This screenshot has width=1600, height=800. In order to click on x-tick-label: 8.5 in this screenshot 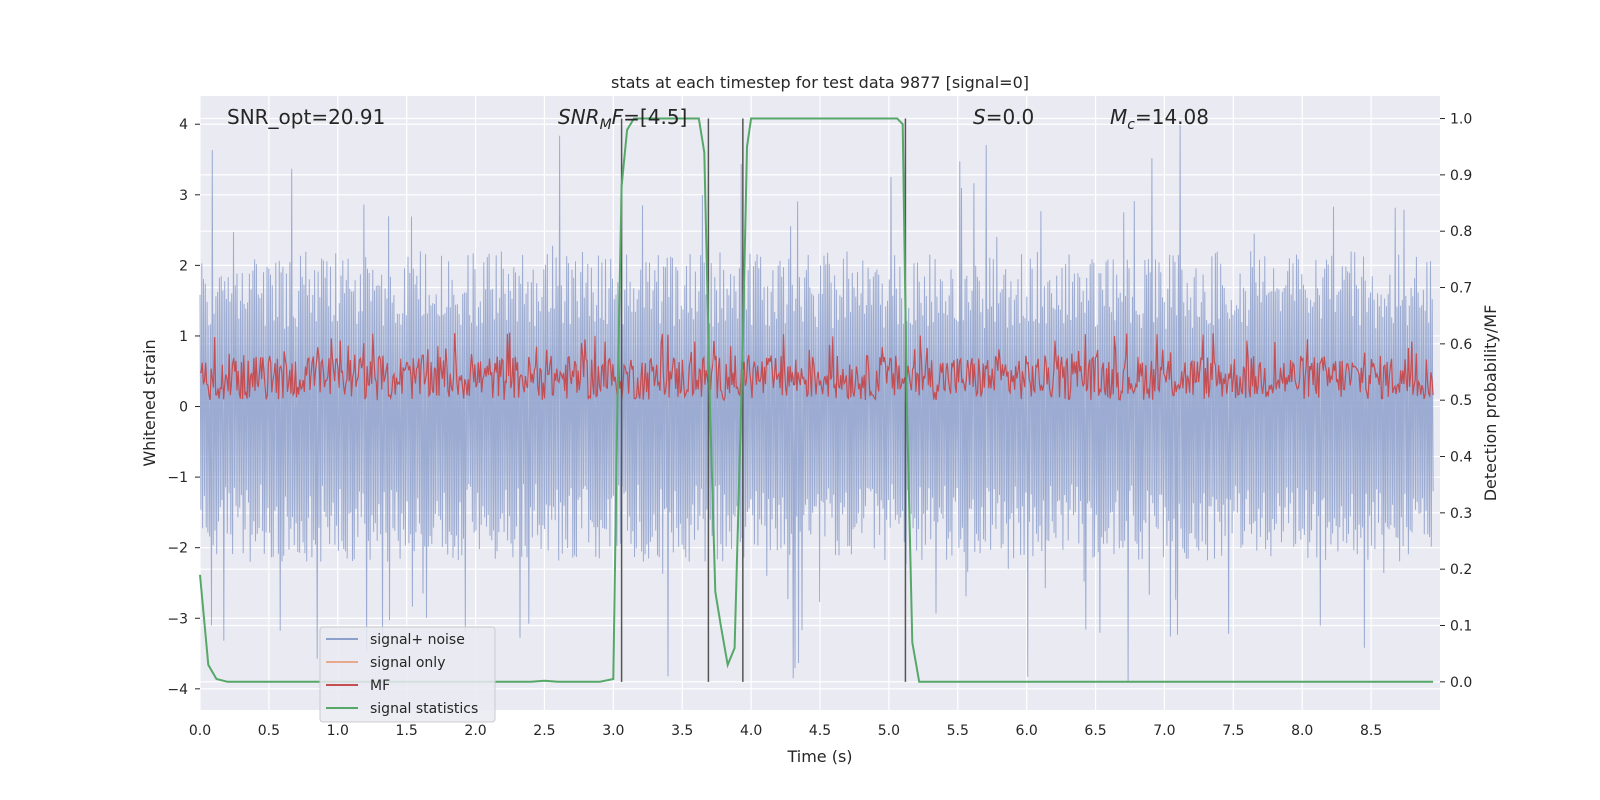, I will do `click(1371, 731)`.